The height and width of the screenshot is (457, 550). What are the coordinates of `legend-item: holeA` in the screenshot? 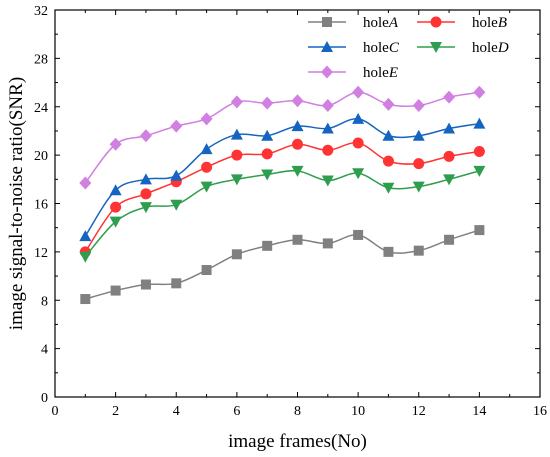 It's located at (353, 23).